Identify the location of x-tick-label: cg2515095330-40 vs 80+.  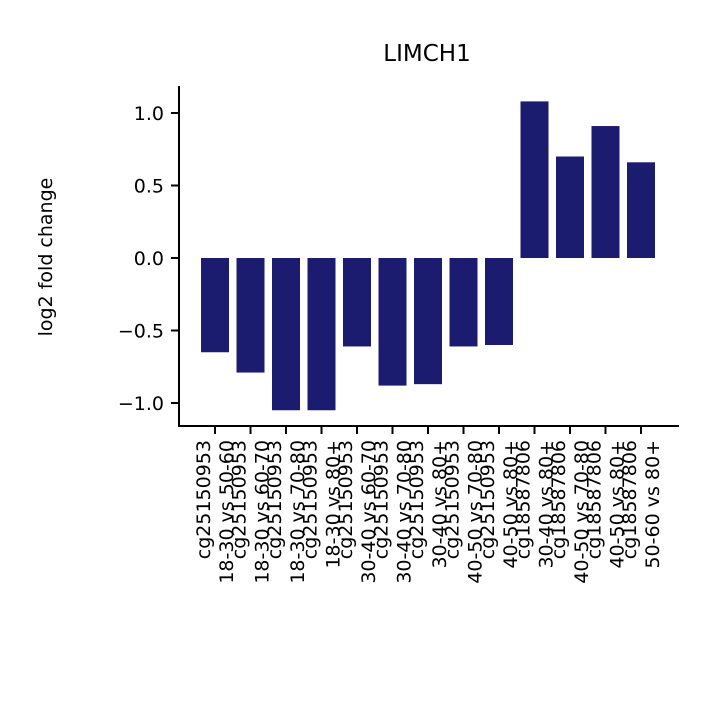
(428, 504).